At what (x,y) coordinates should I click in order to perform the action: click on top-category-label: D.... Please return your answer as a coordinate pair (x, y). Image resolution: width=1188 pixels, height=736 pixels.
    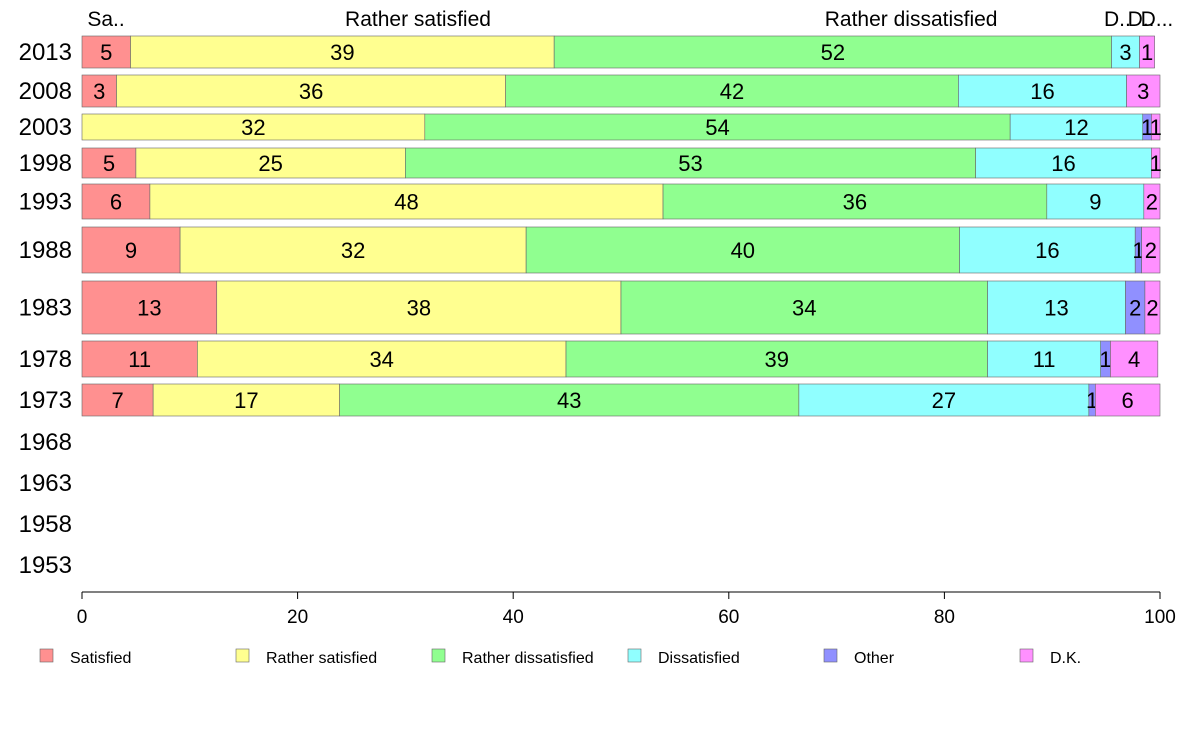
    Looking at the image, I should click on (1157, 19).